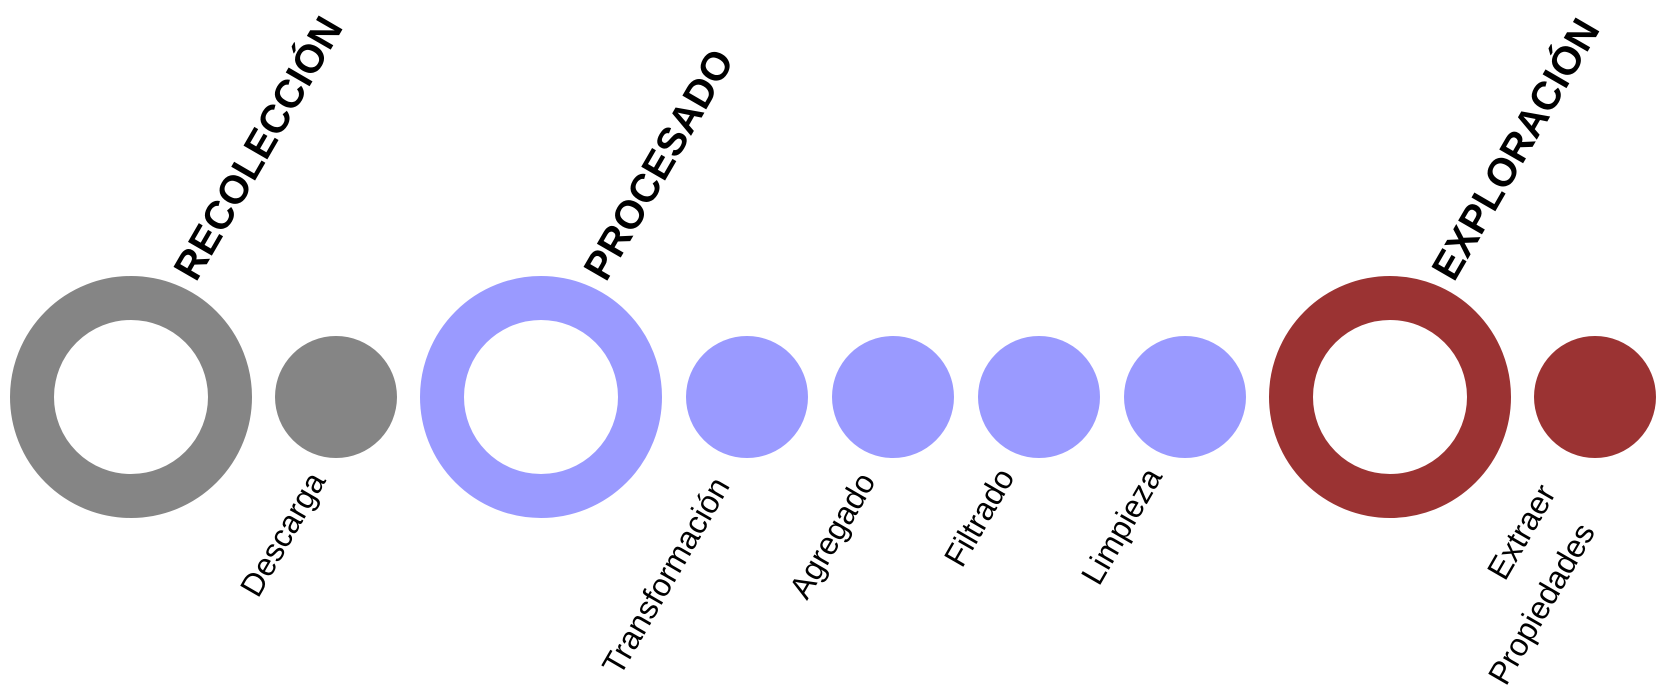  Describe the element at coordinates (666, 575) in the screenshot. I see `step-label-transformacion: Transformación` at that location.